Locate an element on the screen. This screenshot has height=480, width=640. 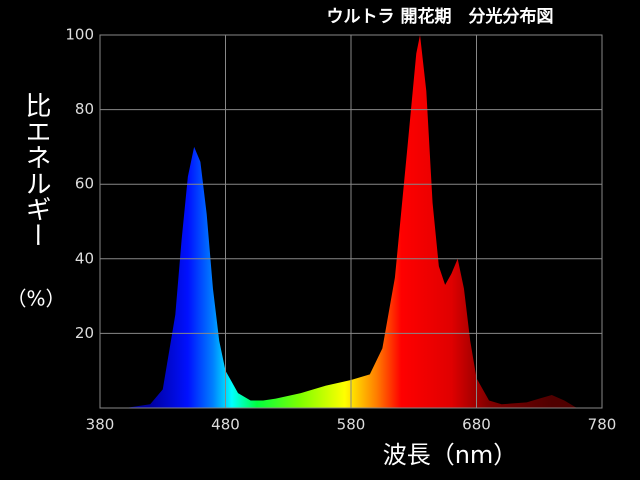
x-tick-label: 480 is located at coordinates (225, 425).